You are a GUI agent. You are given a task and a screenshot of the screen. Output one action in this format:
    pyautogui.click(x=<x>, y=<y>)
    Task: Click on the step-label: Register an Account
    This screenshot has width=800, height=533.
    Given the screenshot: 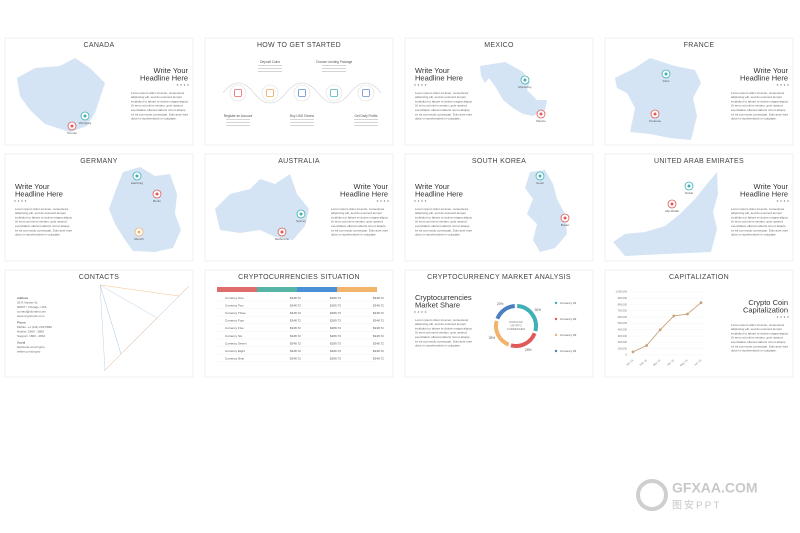 What is the action you would take?
    pyautogui.click(x=238, y=116)
    